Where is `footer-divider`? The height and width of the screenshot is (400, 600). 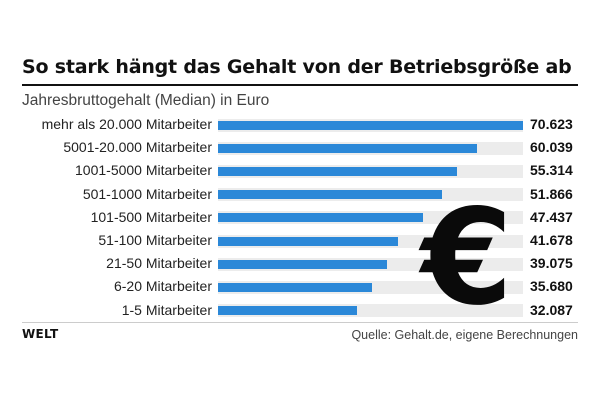
footer-divider is located at coordinates (300, 322).